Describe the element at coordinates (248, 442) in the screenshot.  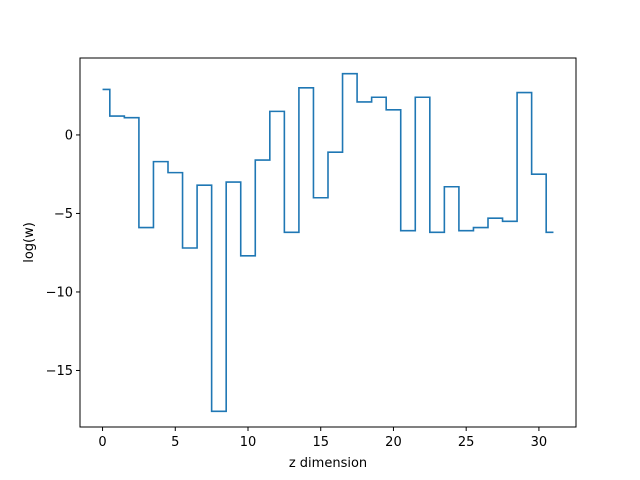
I see `x-tick-label: 10` at that location.